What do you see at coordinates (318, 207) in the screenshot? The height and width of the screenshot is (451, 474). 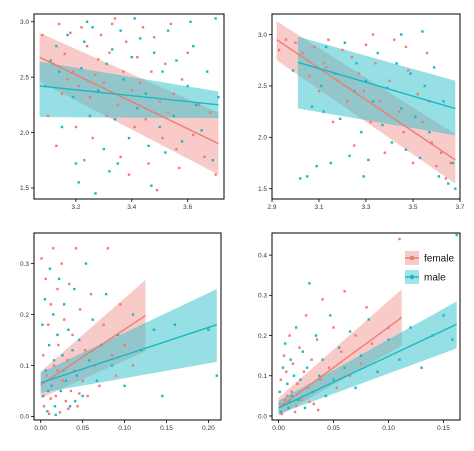 I see `x-tick-label: 3.1` at bounding box center [318, 207].